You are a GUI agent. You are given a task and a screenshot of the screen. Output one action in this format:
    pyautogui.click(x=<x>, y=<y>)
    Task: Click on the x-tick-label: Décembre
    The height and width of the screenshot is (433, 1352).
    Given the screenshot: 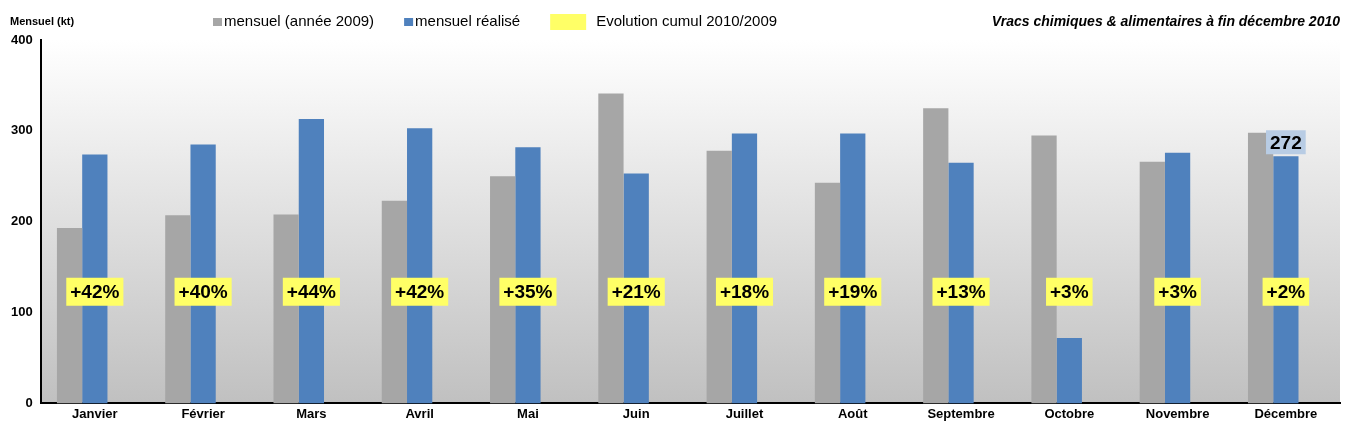 What is the action you would take?
    pyautogui.click(x=1286, y=413)
    